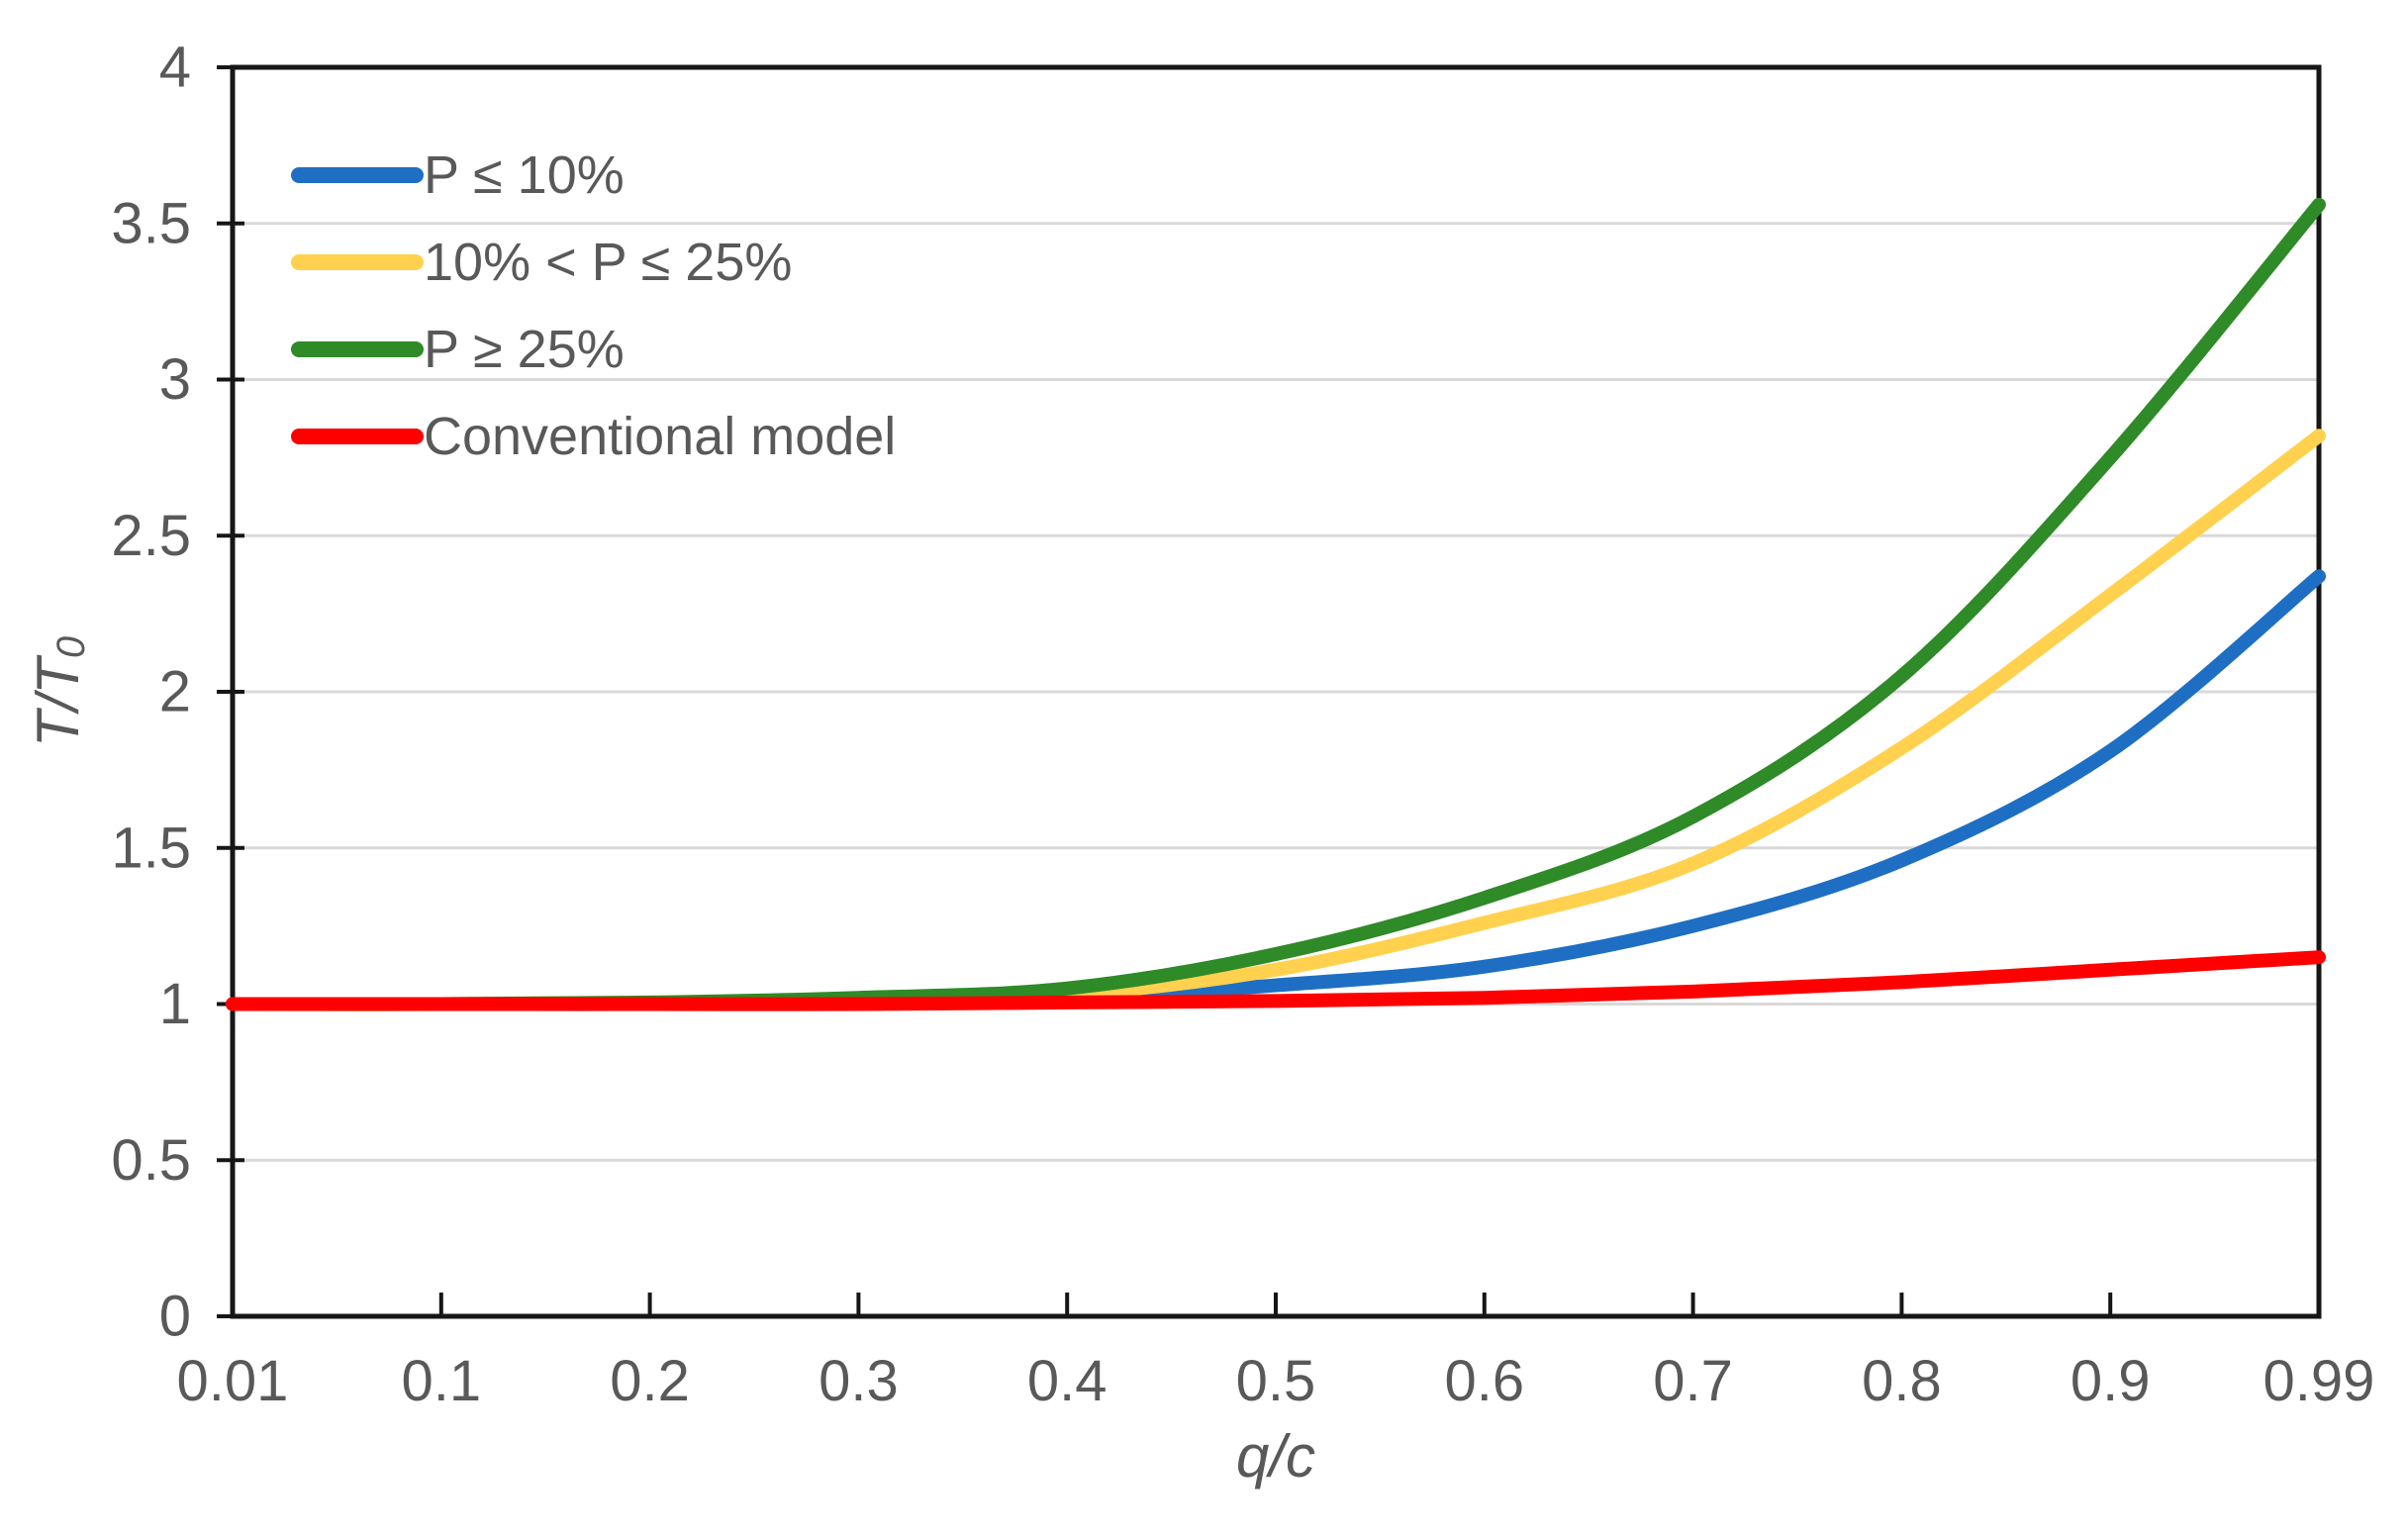  I want to click on x-tick-label: 0.99, so click(2319, 1381).